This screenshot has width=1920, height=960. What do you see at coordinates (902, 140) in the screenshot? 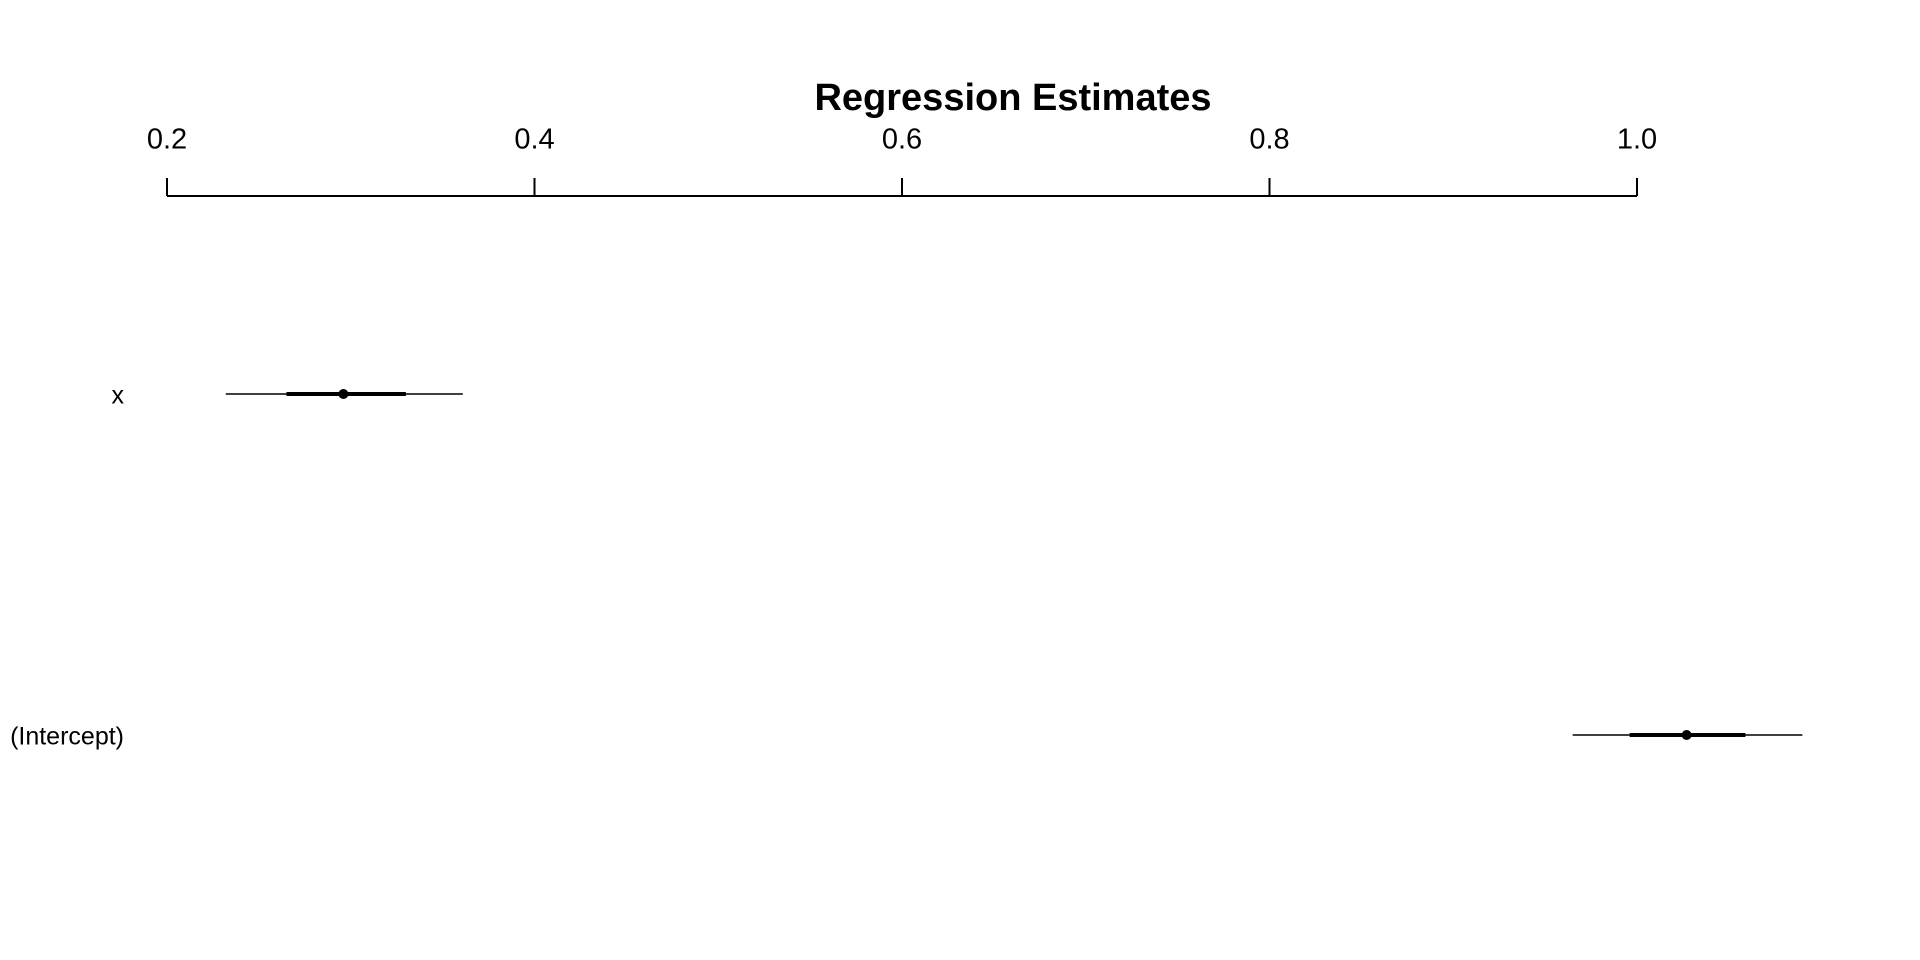
I see `x-tick-label: 0.6` at bounding box center [902, 140].